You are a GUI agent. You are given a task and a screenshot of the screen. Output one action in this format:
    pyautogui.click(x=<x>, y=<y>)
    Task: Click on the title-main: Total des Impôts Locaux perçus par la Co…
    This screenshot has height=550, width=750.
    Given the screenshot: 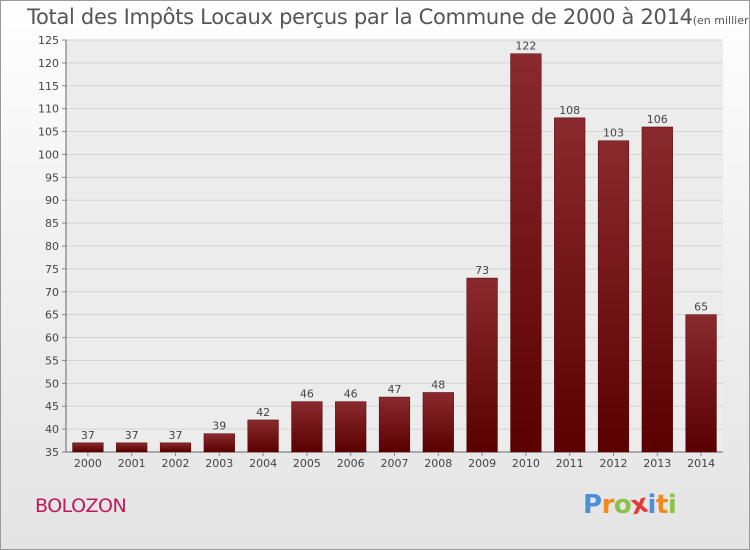 What is the action you would take?
    pyautogui.click(x=360, y=17)
    